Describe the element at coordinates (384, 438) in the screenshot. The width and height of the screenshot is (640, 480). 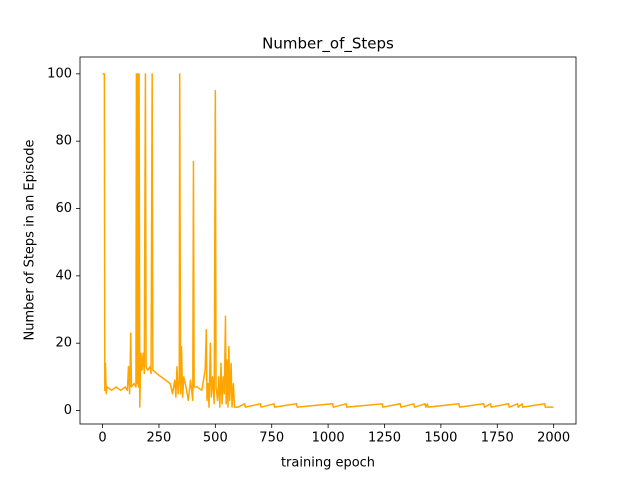
I see `x-tick-label: 1250` at that location.